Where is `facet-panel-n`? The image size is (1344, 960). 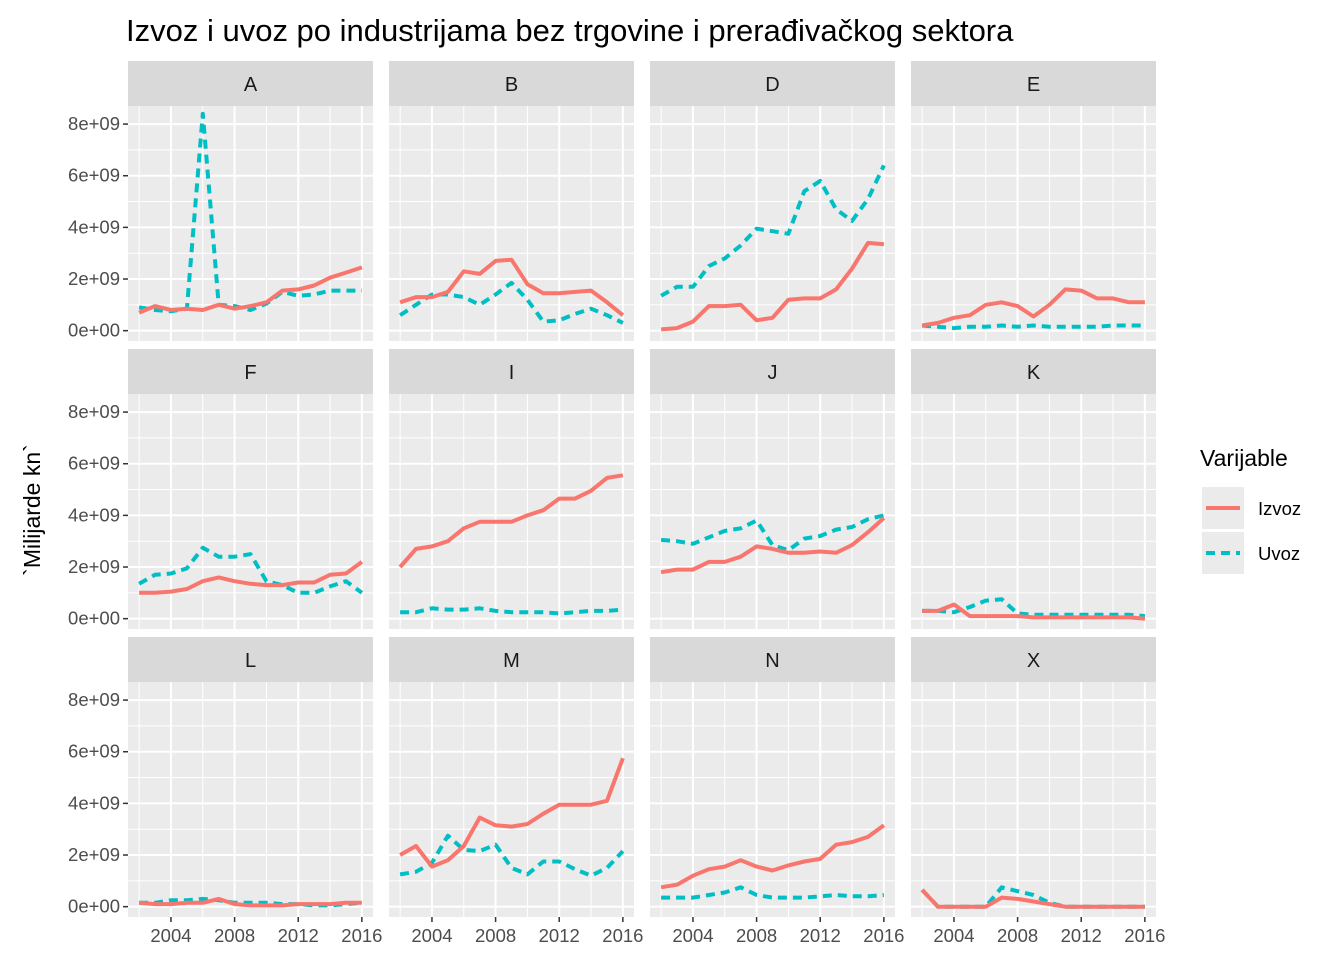 facet-panel-n is located at coordinates (772, 799).